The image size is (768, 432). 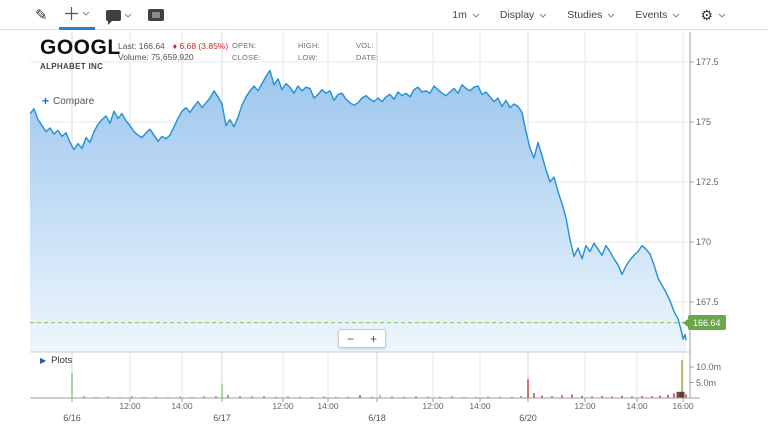 I want to click on volume-axis-label: 5.0m, so click(x=706, y=382).